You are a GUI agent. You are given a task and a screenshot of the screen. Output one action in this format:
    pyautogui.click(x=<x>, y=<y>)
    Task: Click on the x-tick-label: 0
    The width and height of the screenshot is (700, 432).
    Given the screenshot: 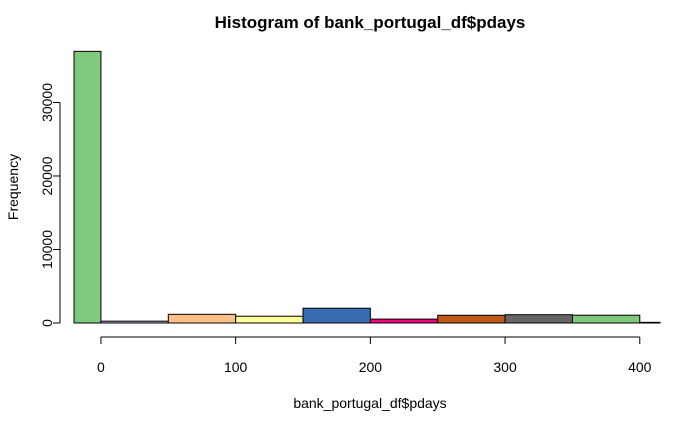 What is the action you would take?
    pyautogui.click(x=101, y=367)
    